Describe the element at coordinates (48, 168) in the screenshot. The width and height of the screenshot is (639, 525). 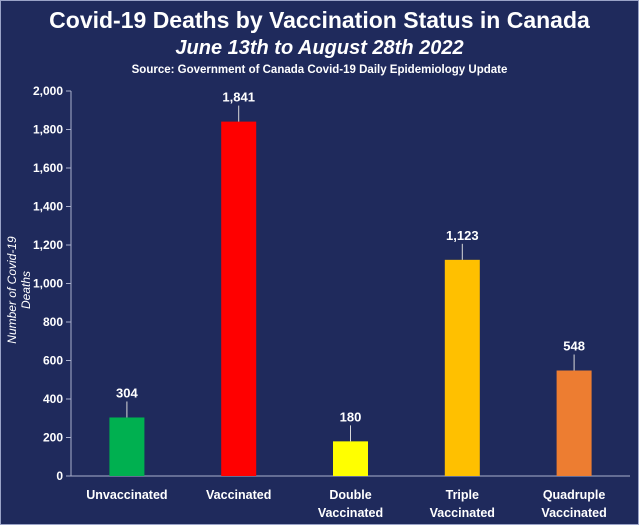
I see `y-tick-label: 1,600` at that location.